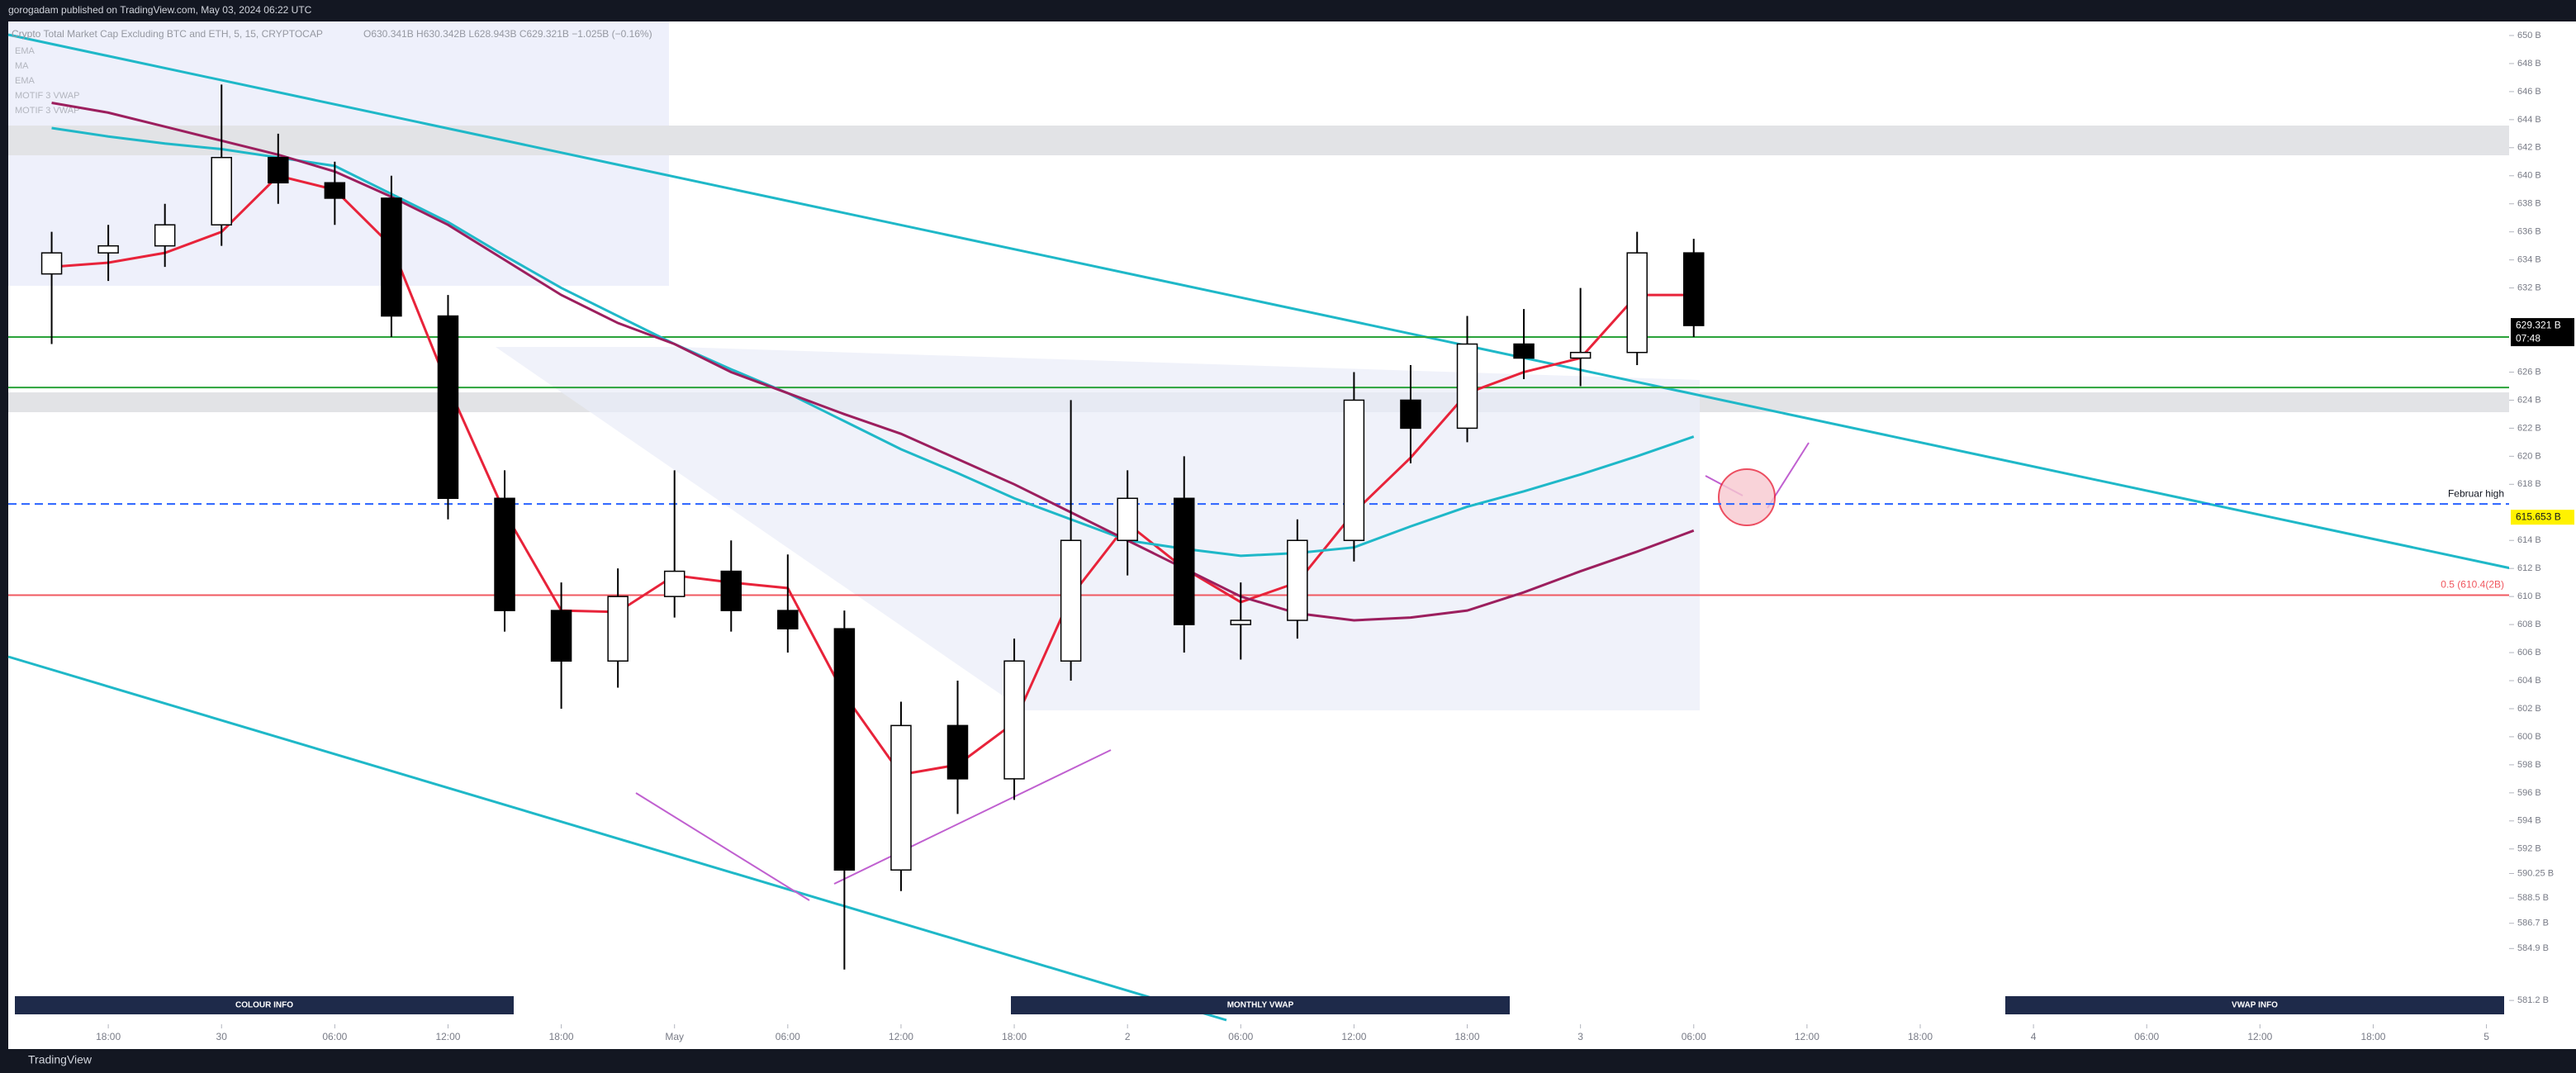 Image resolution: width=2576 pixels, height=1073 pixels. I want to click on y-tick-label: 606 B, so click(2529, 653).